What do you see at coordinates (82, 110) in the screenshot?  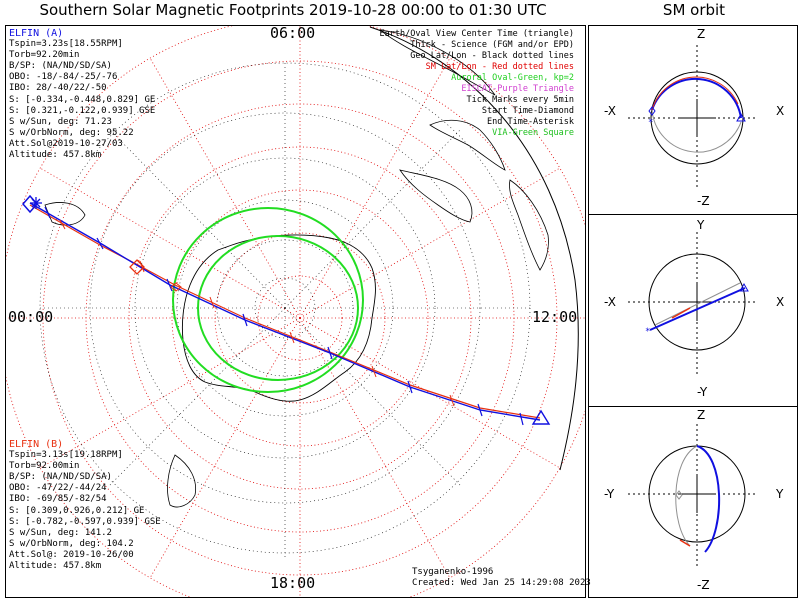 I see `elfin-a-line: S: [0.321,-0.122,0.939] GSE` at bounding box center [82, 110].